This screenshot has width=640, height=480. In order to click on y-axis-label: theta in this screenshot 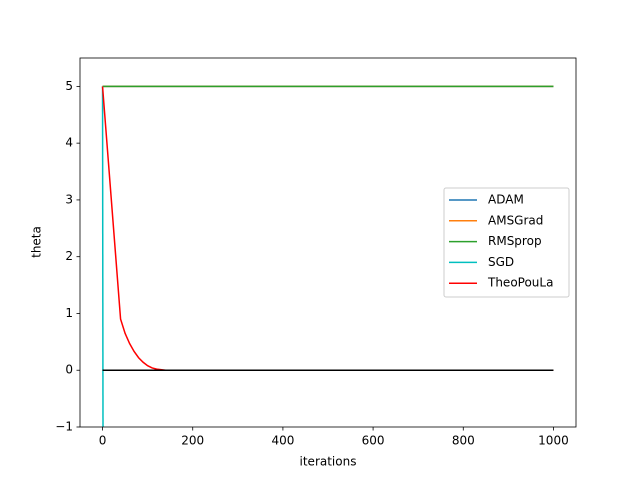, I will do `click(37, 242)`.